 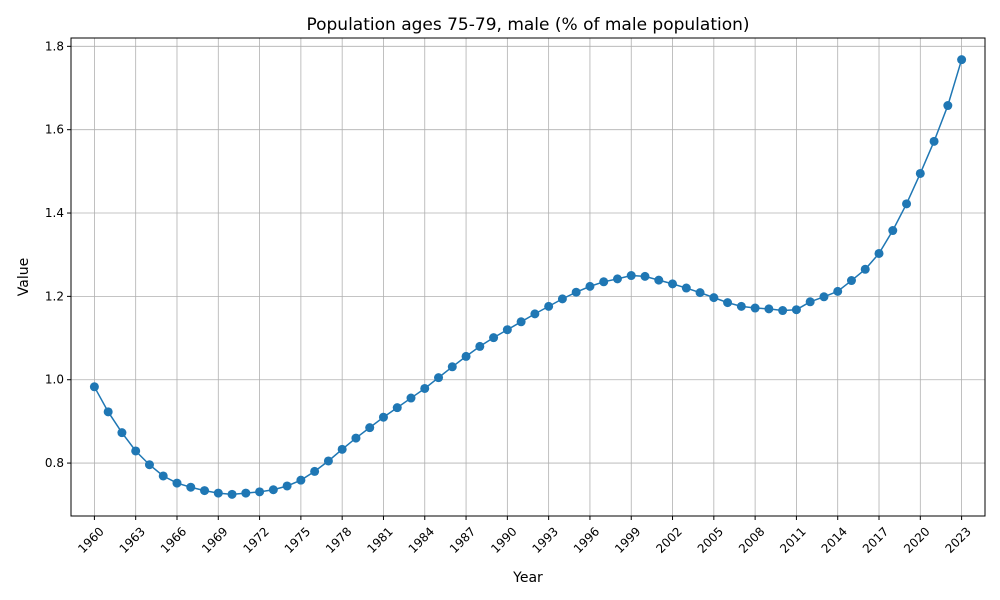 I want to click on y-tick-label: 1.2, so click(x=54, y=296).